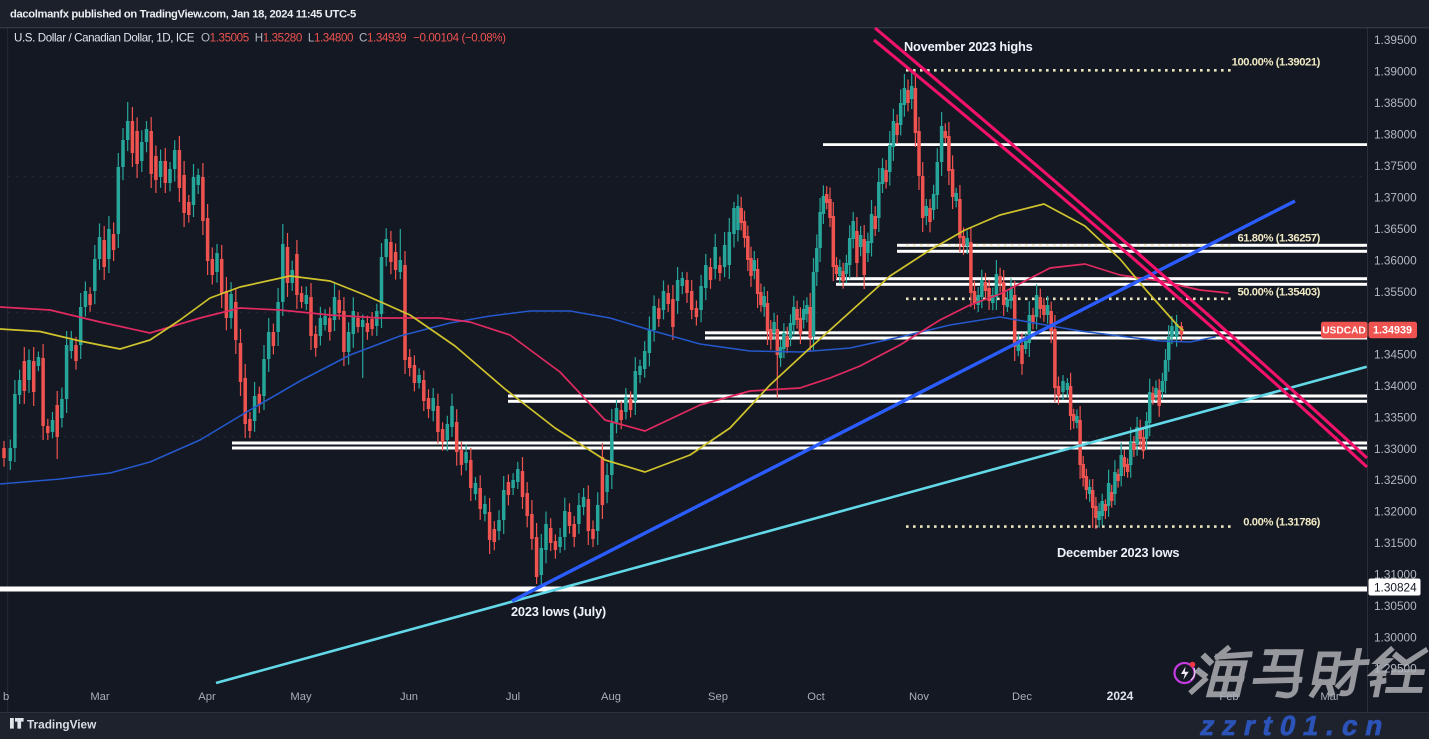  I want to click on svg-text: 1.34500, so click(1395, 355).